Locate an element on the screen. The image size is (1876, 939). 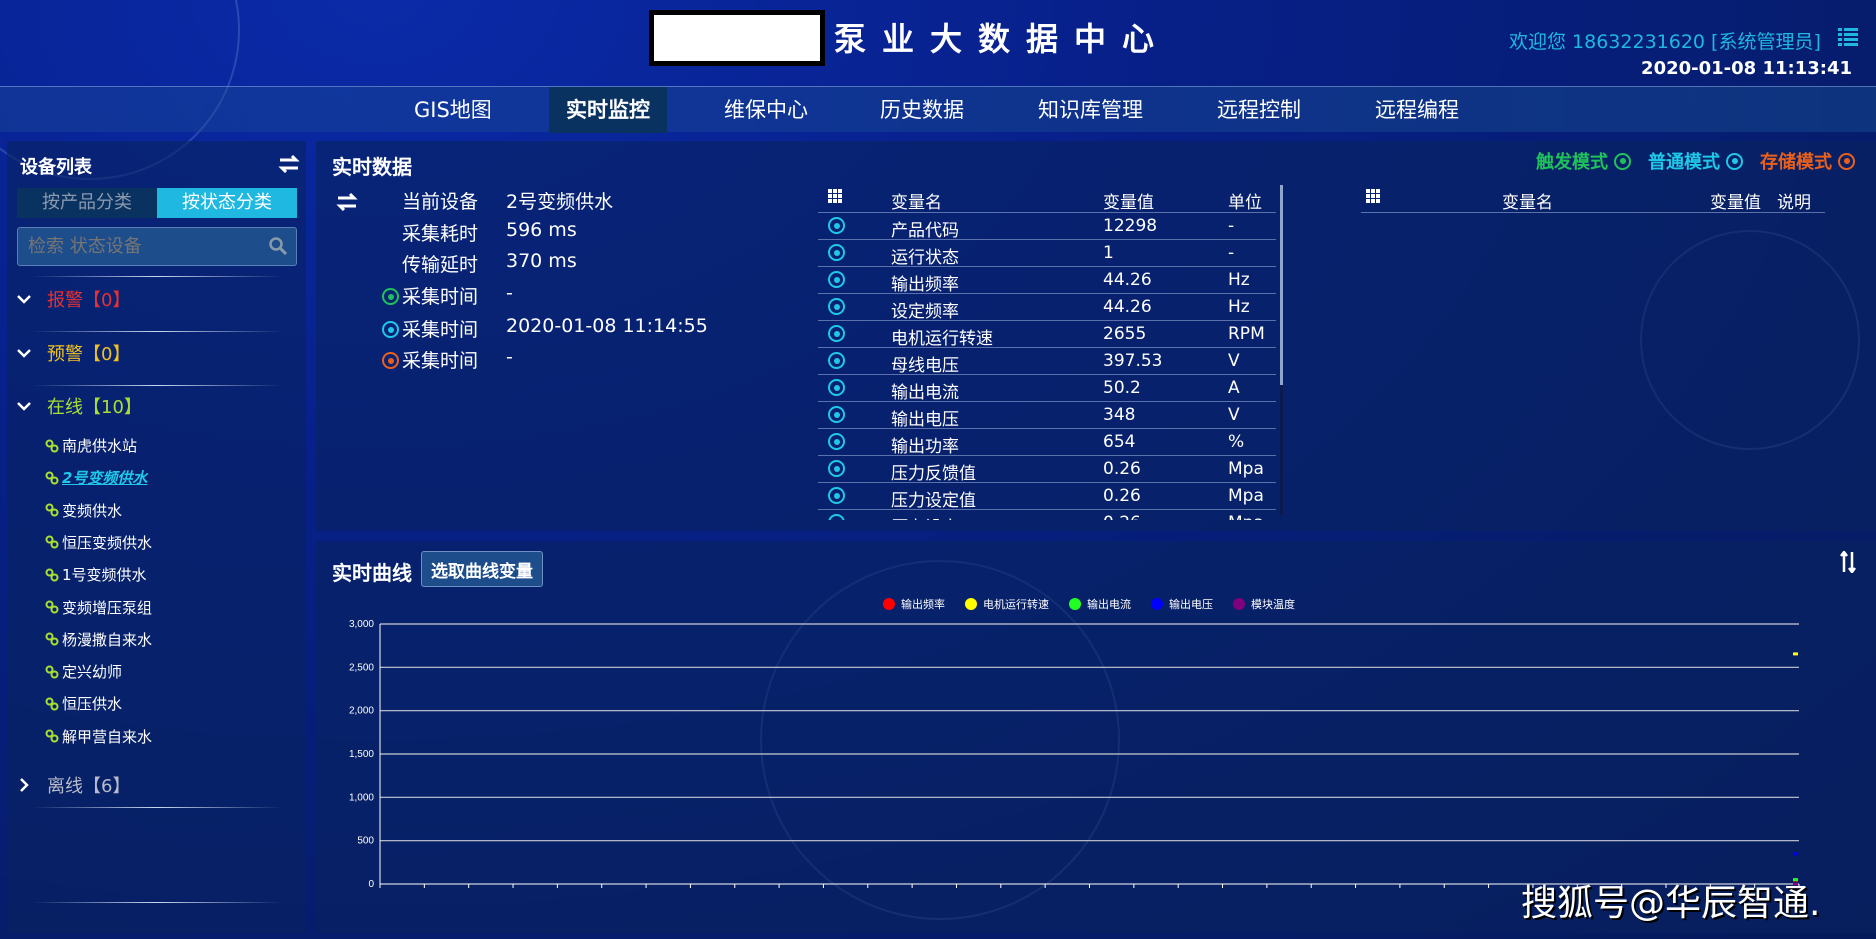
tab-by-status: 按状态分类 is located at coordinates (227, 203).